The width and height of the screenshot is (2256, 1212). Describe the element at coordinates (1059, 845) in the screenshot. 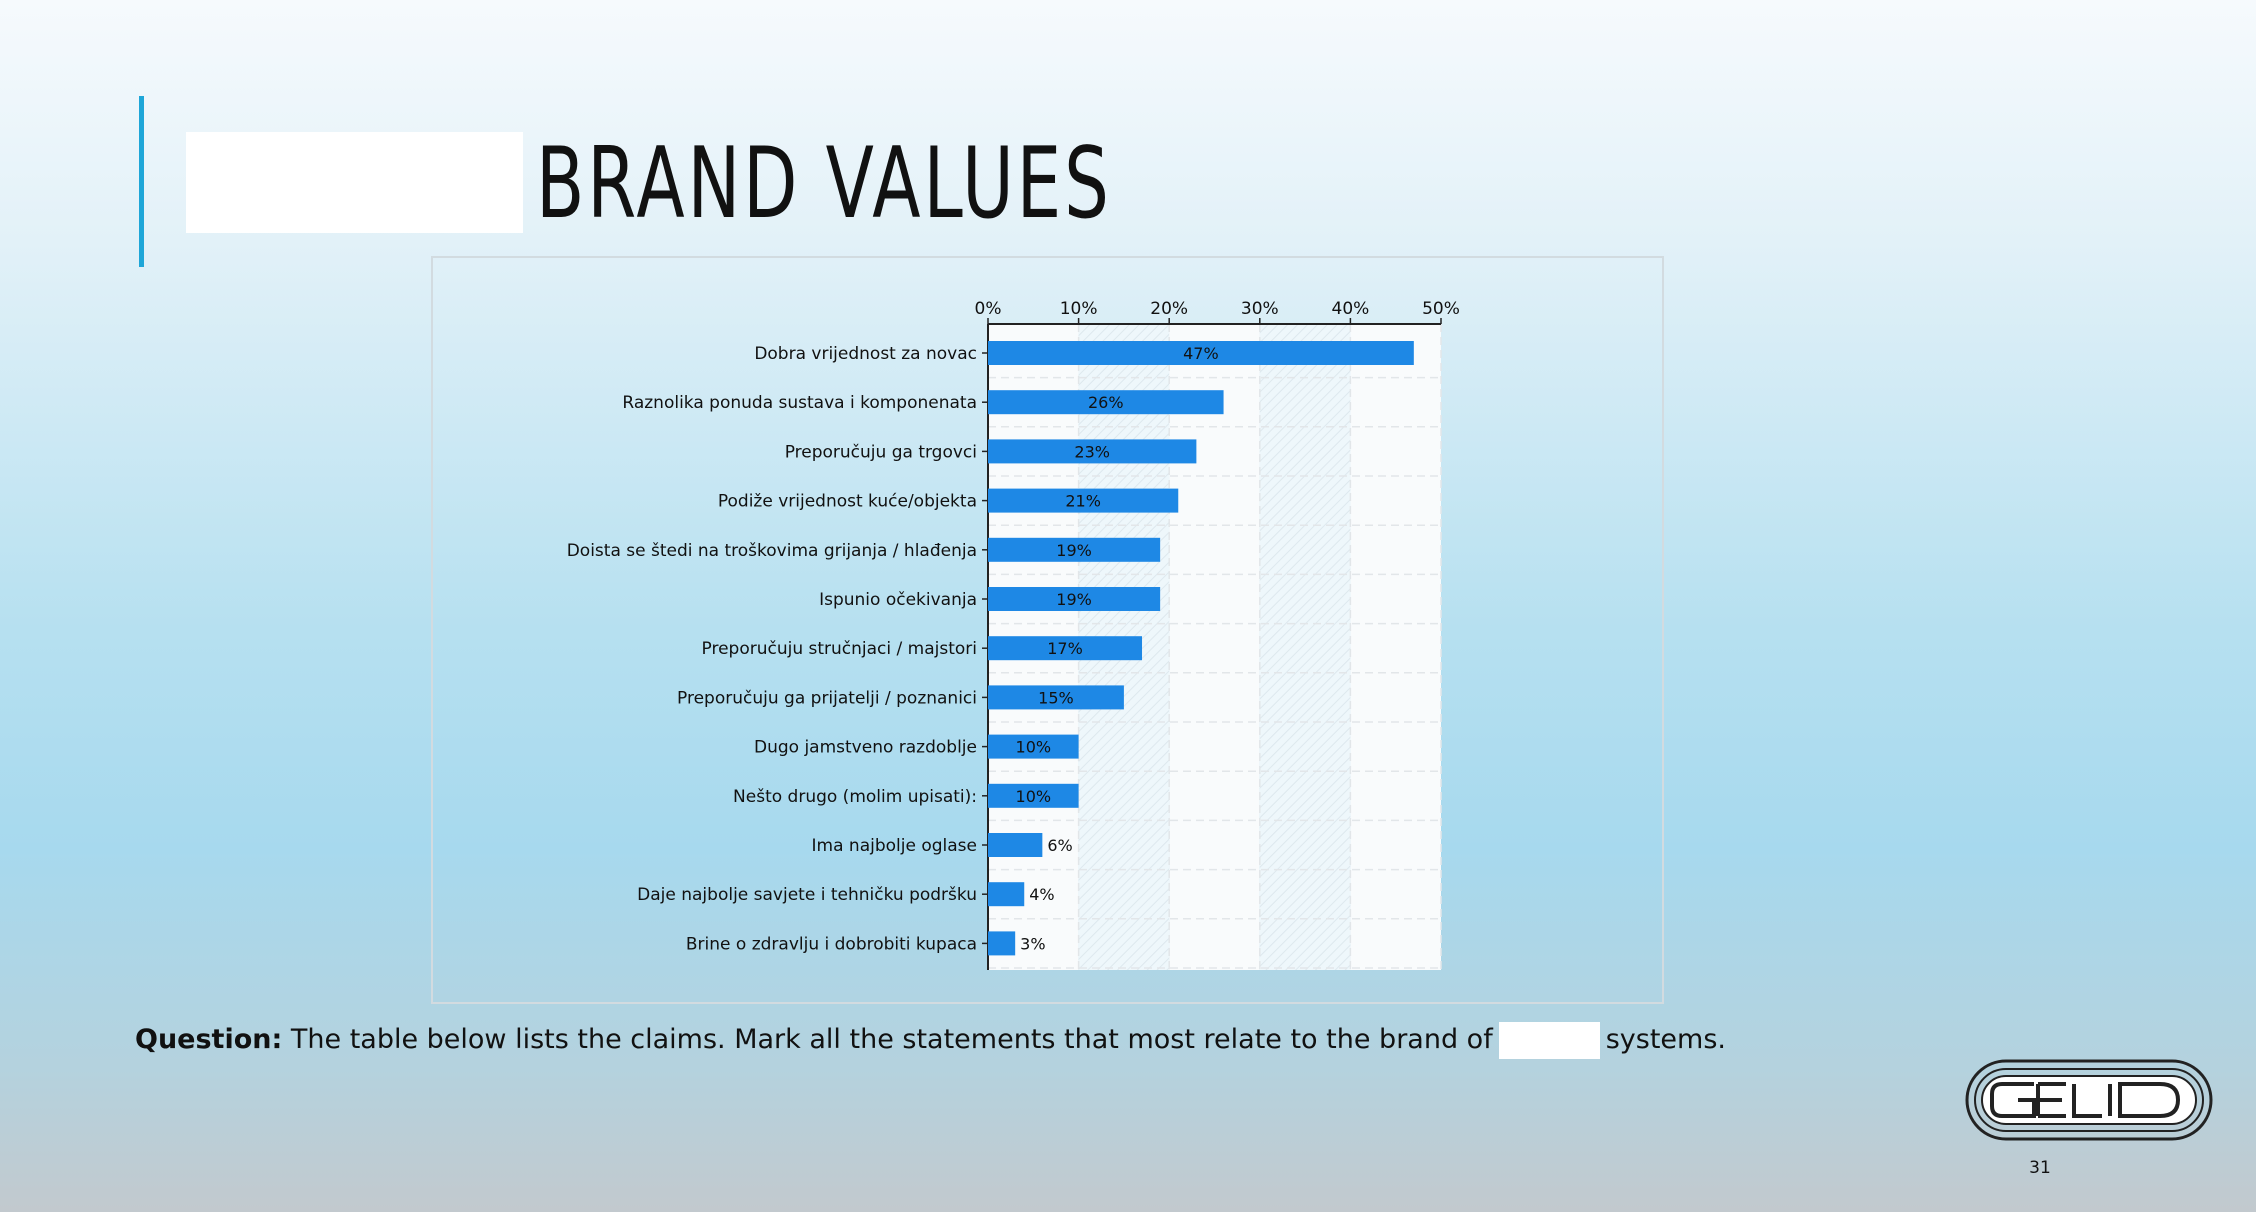

I see `data-label: 6%` at that location.